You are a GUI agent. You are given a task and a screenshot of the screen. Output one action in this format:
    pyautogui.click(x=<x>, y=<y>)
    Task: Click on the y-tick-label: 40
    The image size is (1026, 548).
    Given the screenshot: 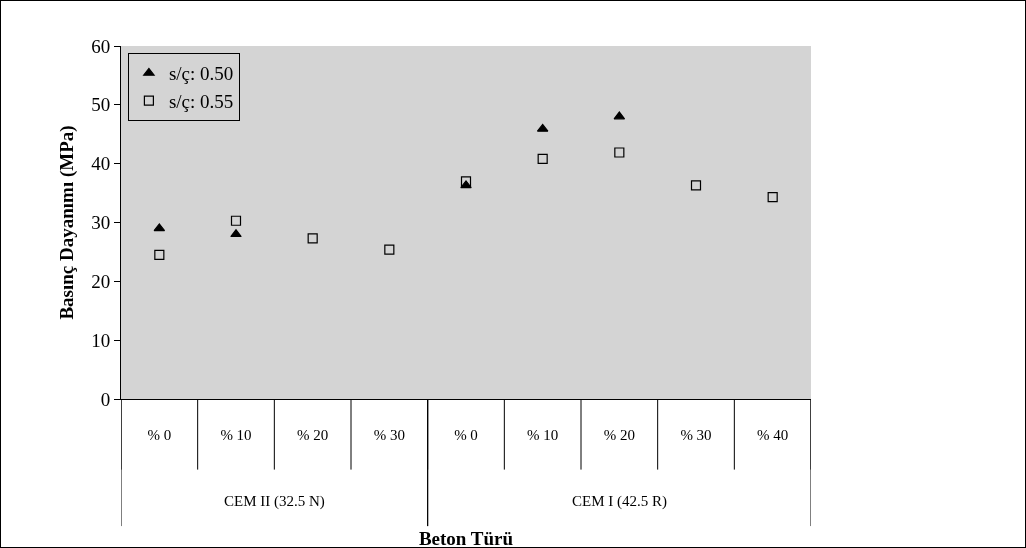 What is the action you would take?
    pyautogui.click(x=101, y=164)
    